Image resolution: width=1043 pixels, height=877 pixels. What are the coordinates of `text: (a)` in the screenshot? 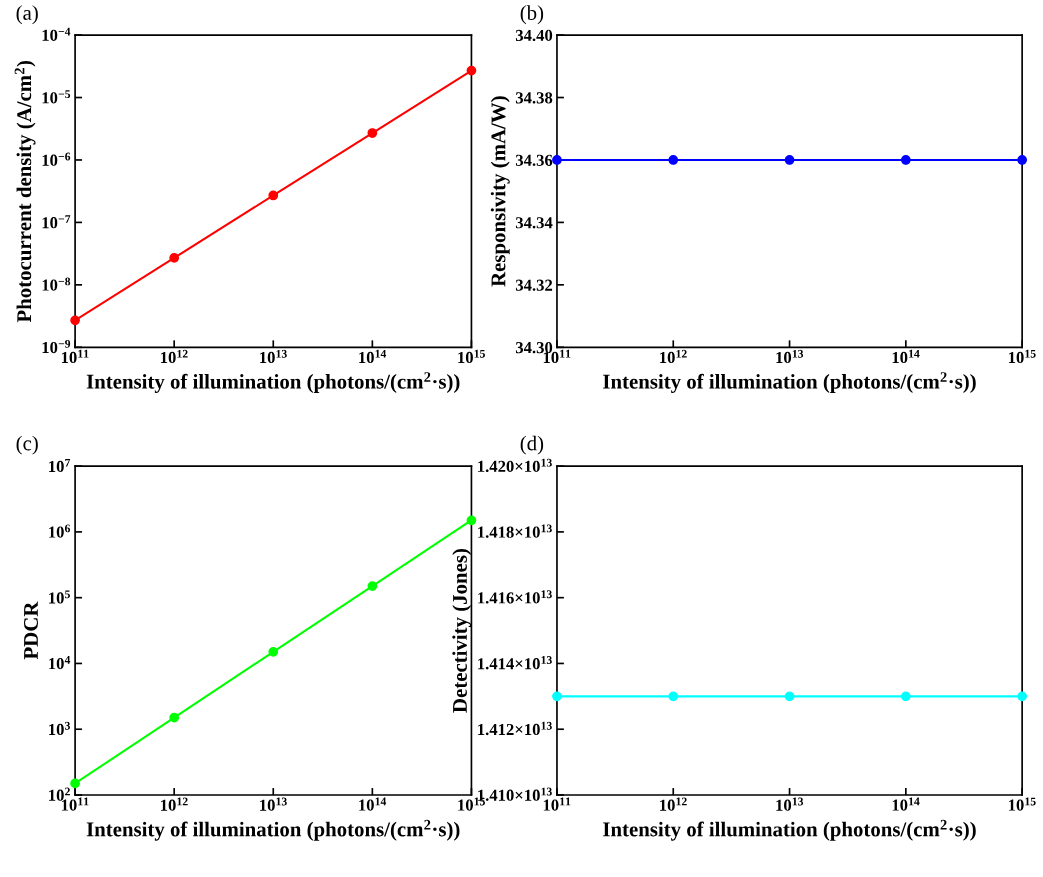 It's located at (27, 15).